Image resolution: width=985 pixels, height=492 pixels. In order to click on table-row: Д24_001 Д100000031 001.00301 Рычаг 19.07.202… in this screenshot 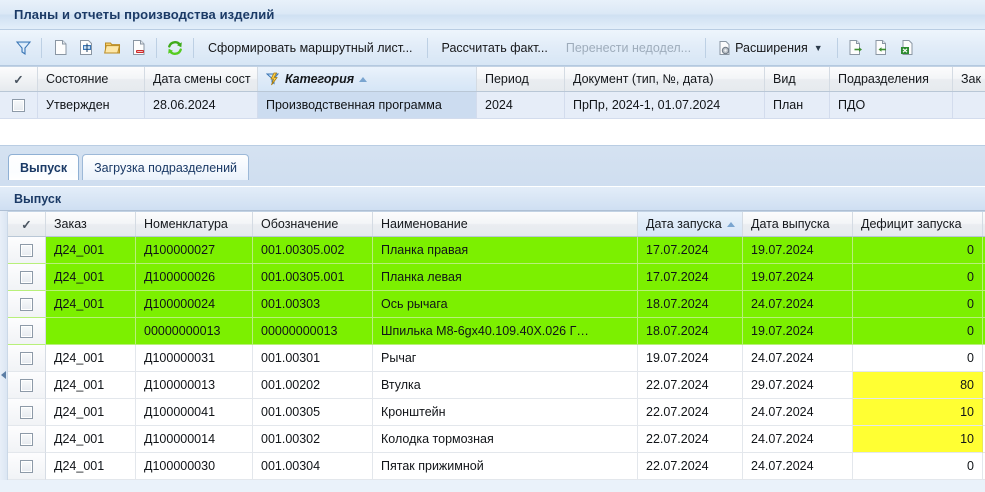, I will do `click(496, 358)`.